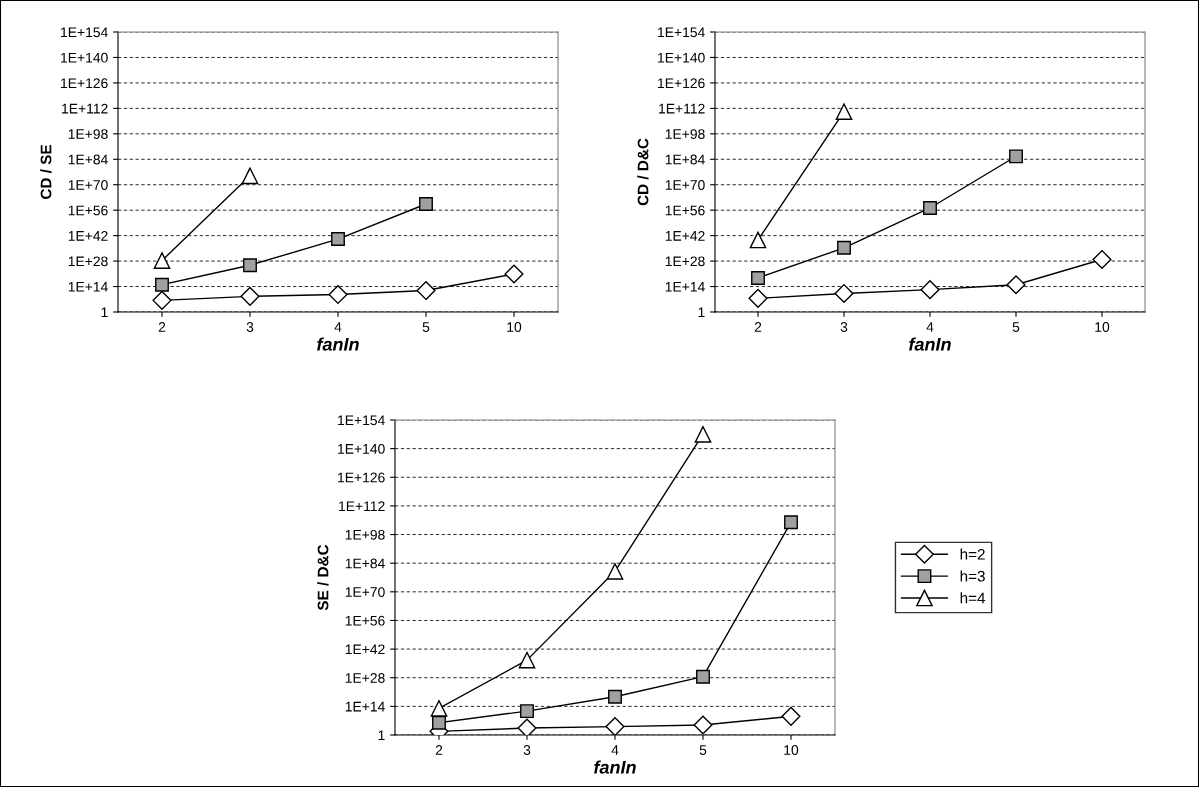 This screenshot has height=787, width=1199. I want to click on legend-label: h=3, so click(972, 576).